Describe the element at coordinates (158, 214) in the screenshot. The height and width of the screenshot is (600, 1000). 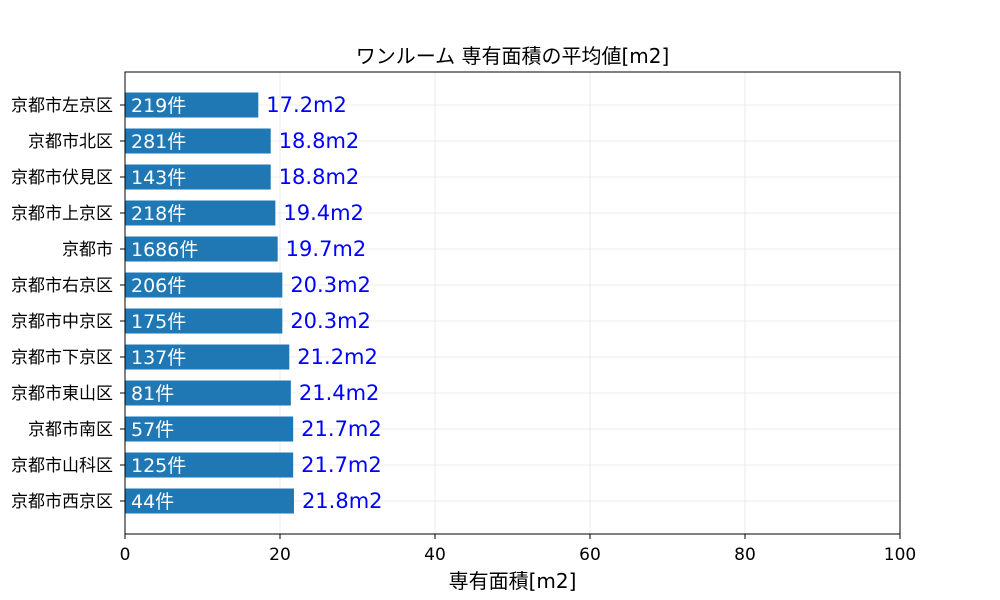
I see `count-label: 218件` at that location.